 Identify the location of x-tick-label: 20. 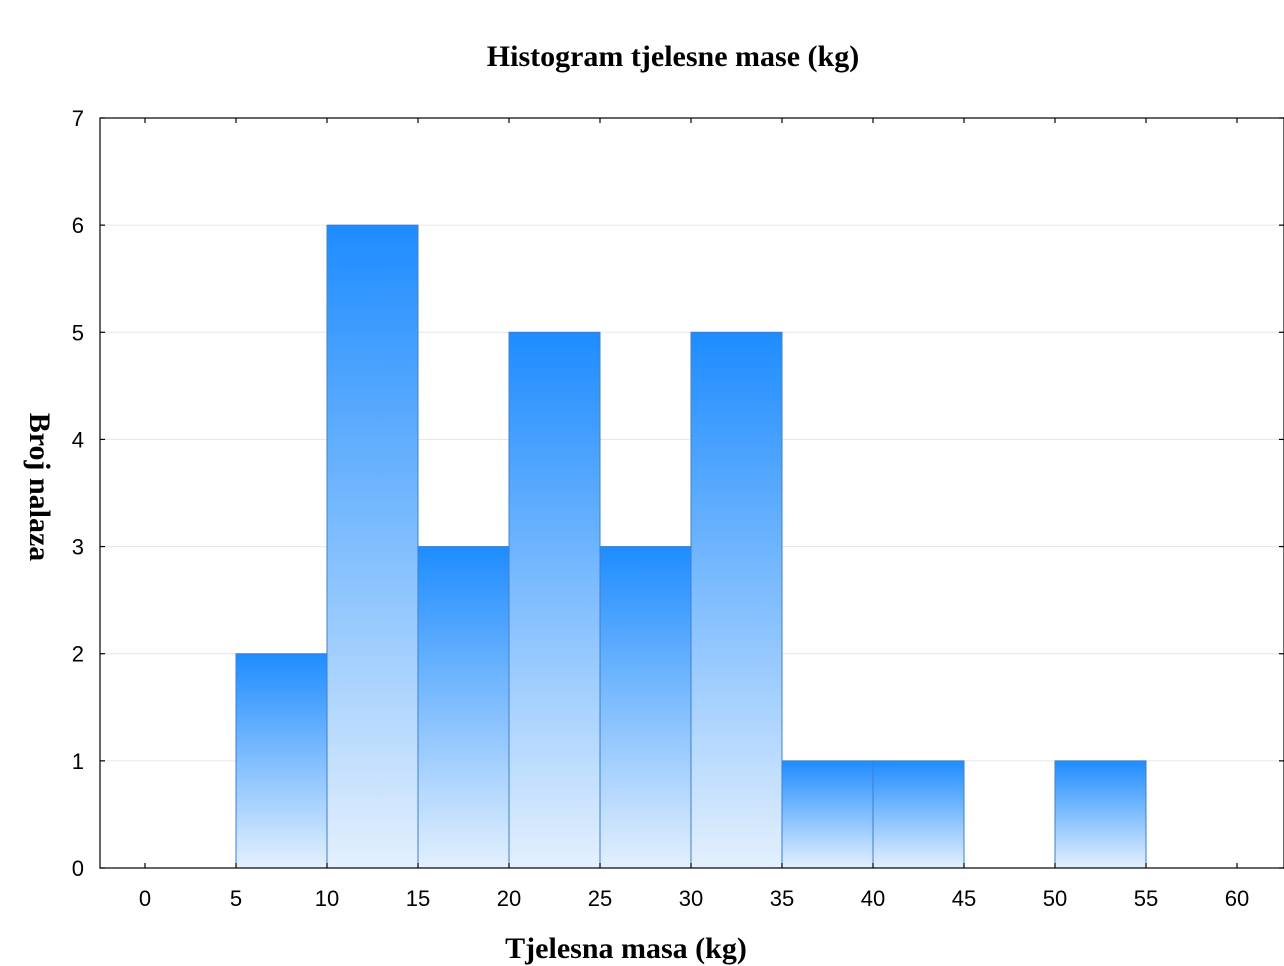
(509, 898).